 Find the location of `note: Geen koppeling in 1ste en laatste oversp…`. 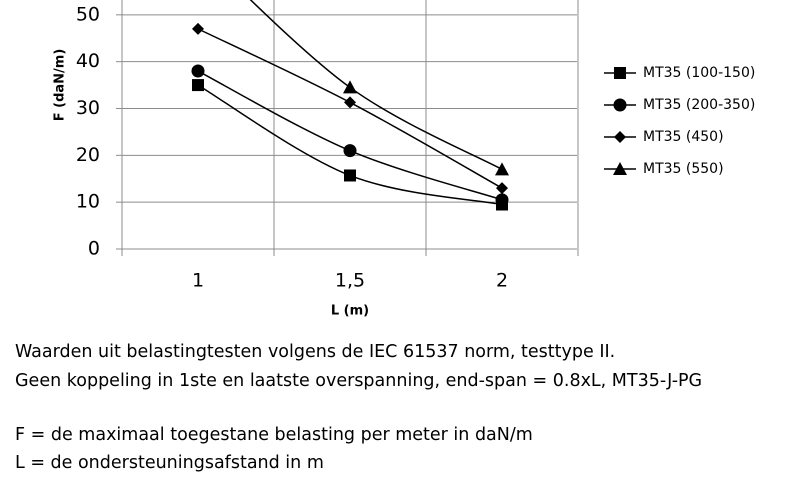

note: Geen koppeling in 1ste en laatste oversp… is located at coordinates (358, 381).